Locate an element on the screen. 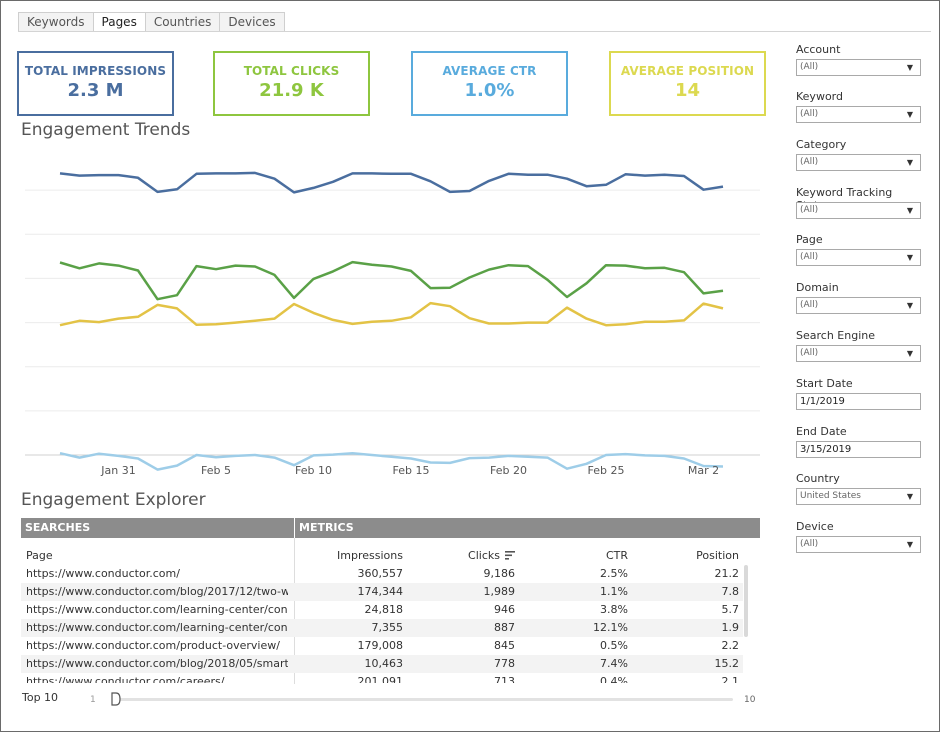  metrics-group-header: METRICS is located at coordinates (326, 527).